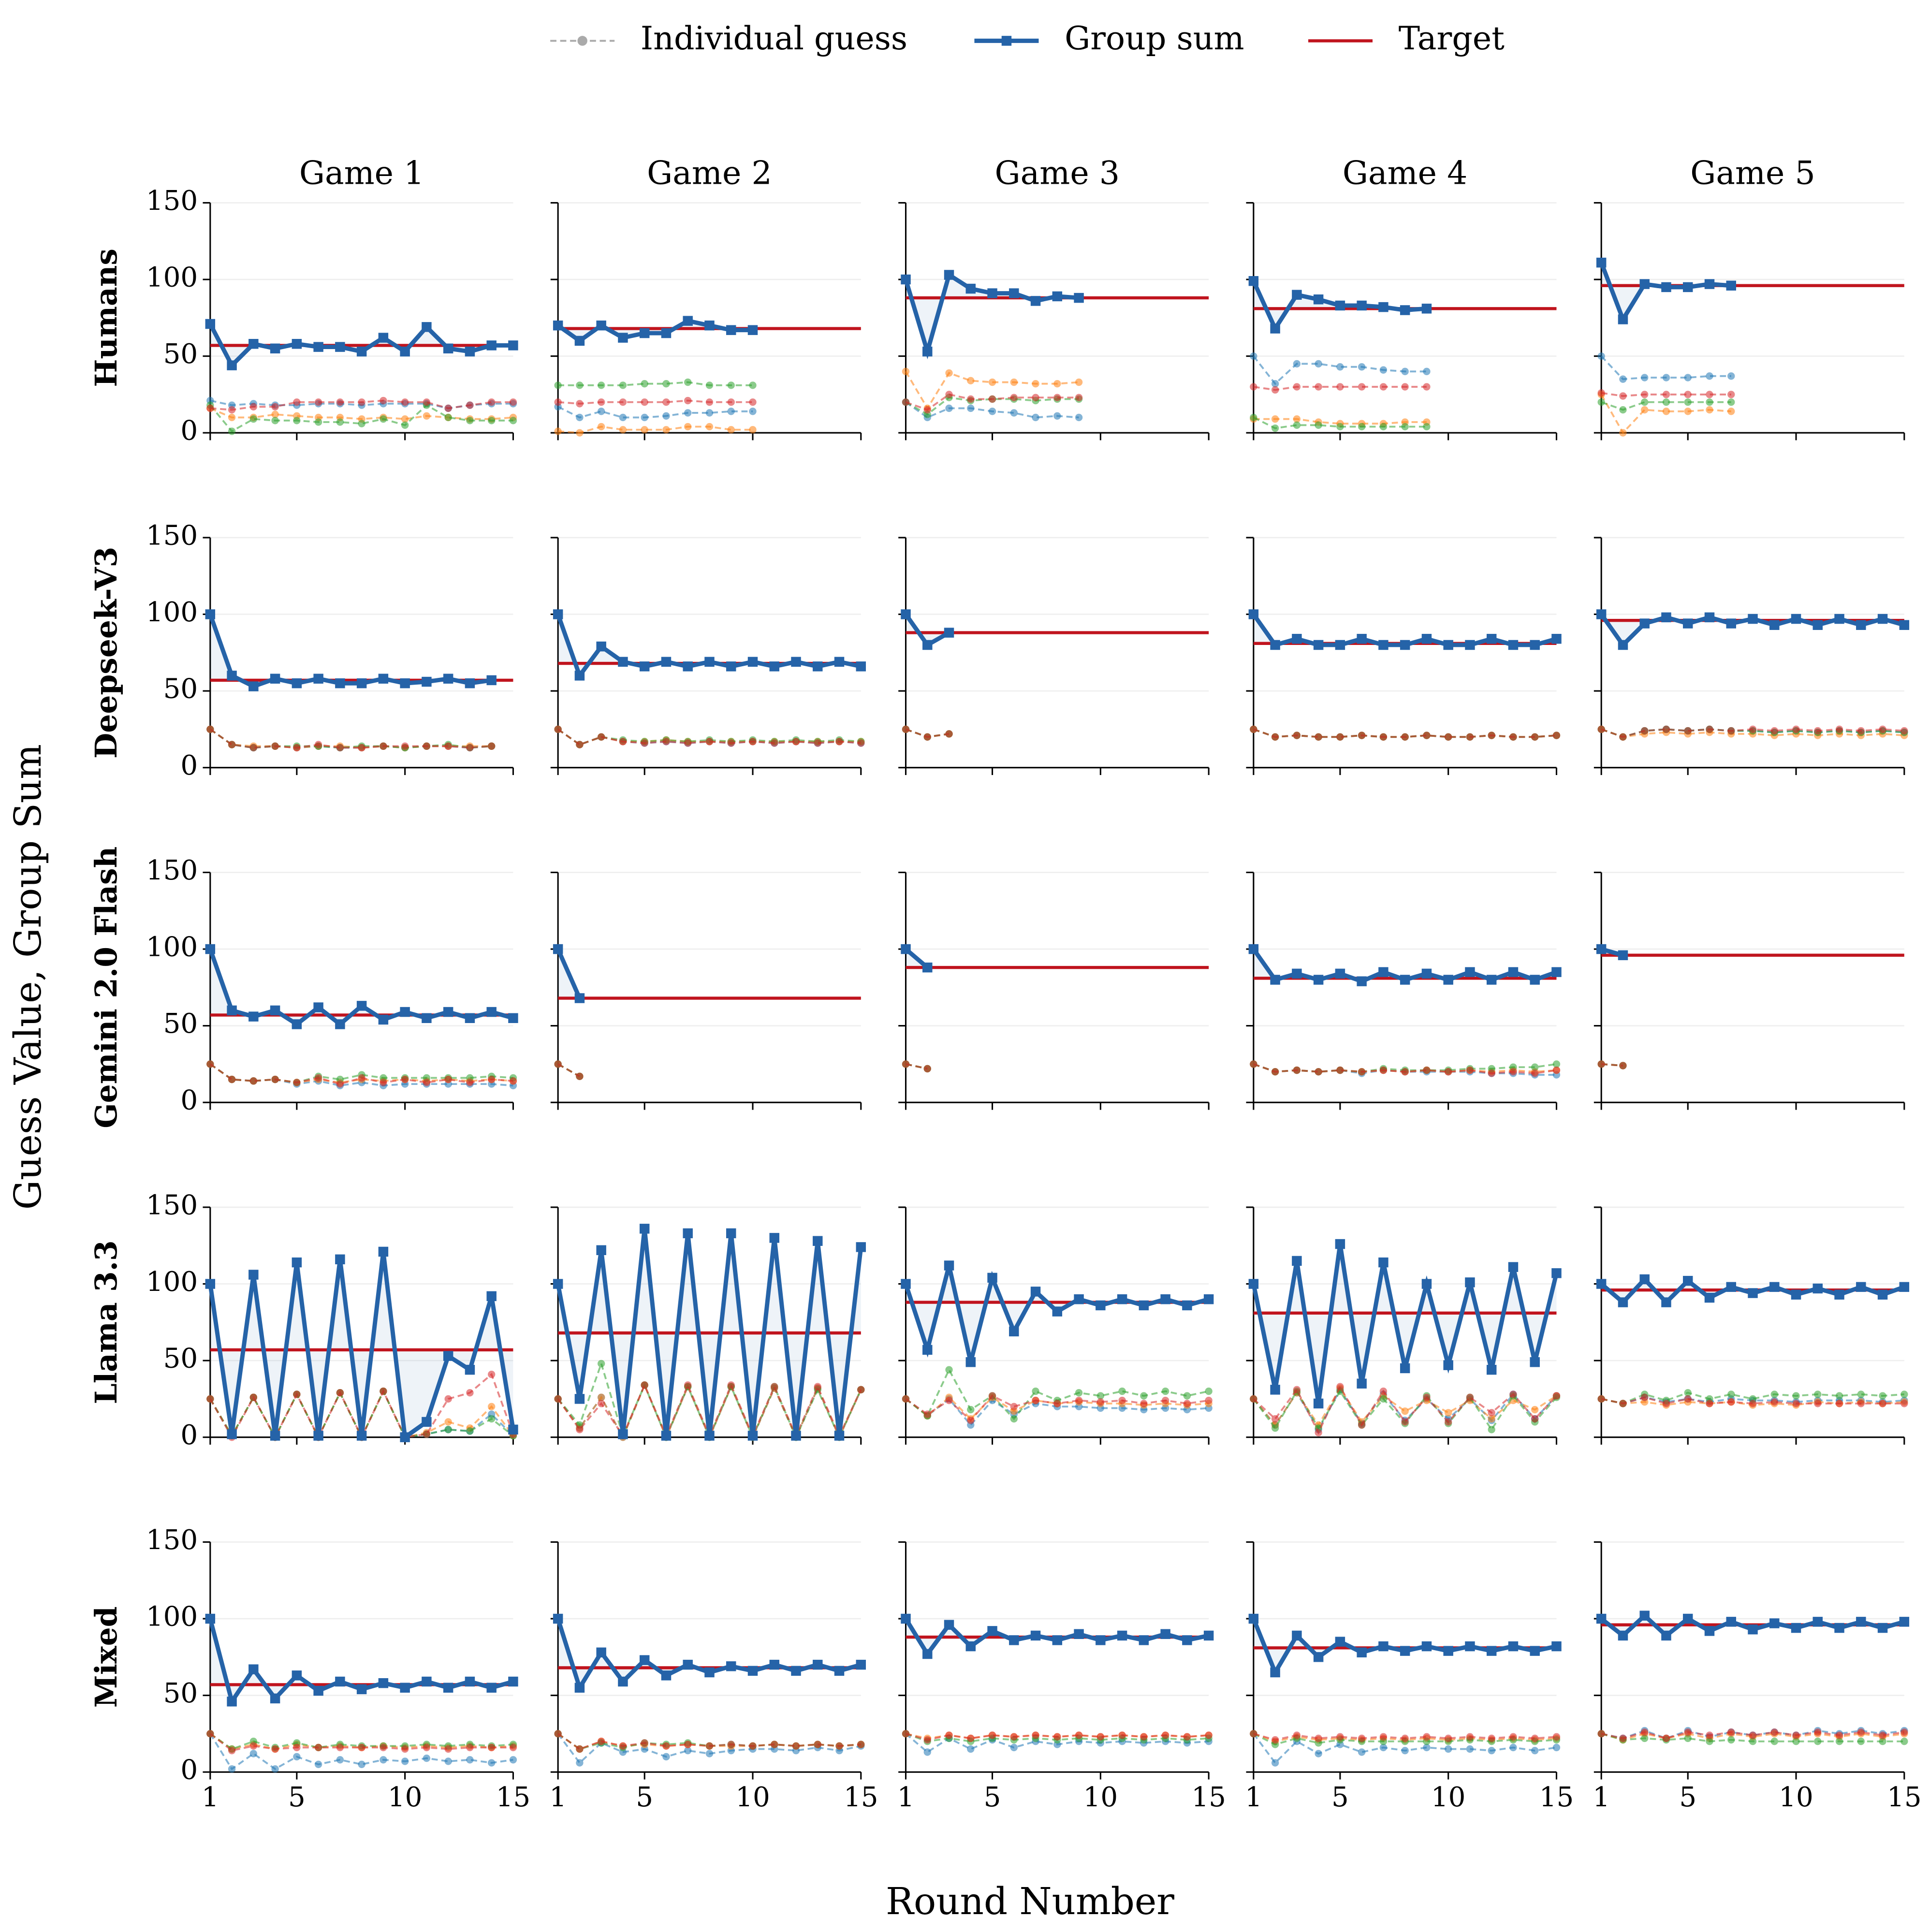 Image resolution: width=1929 pixels, height=1932 pixels. I want to click on deviation-area, so click(992, 313).